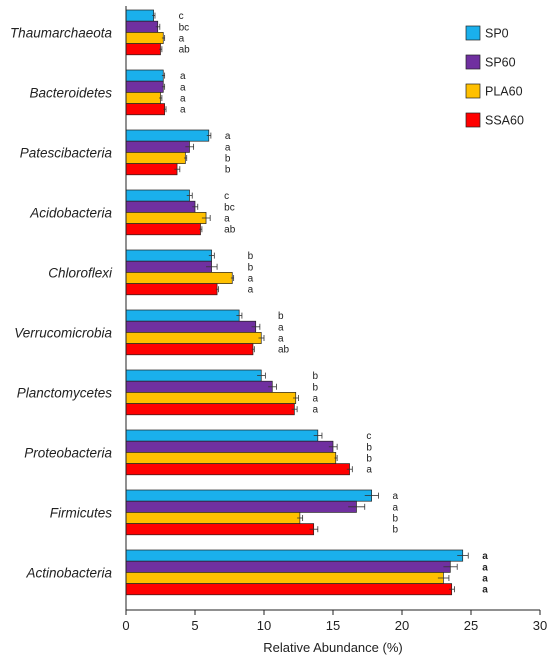 The image size is (550, 658). I want to click on sig-letter-proteobacteria-sp60: b, so click(369, 447).